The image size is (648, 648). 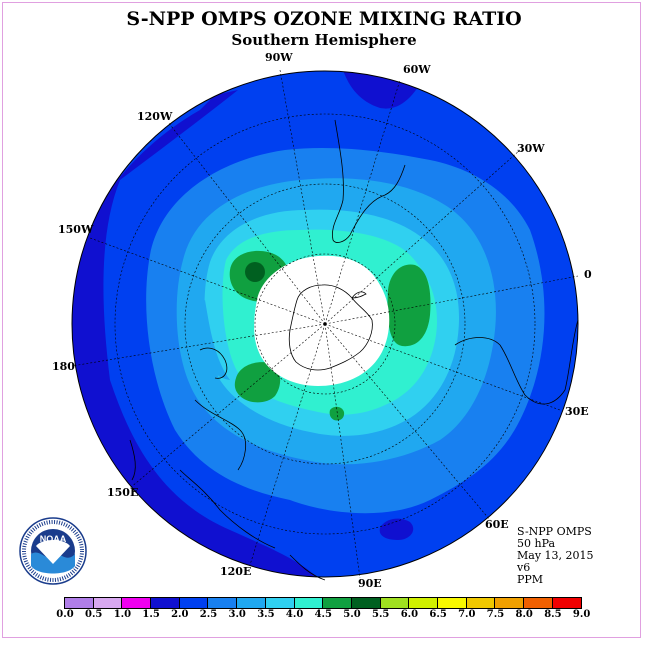 What do you see at coordinates (122, 614) in the screenshot?
I see `colorbar-tick-label: 1.0` at bounding box center [122, 614].